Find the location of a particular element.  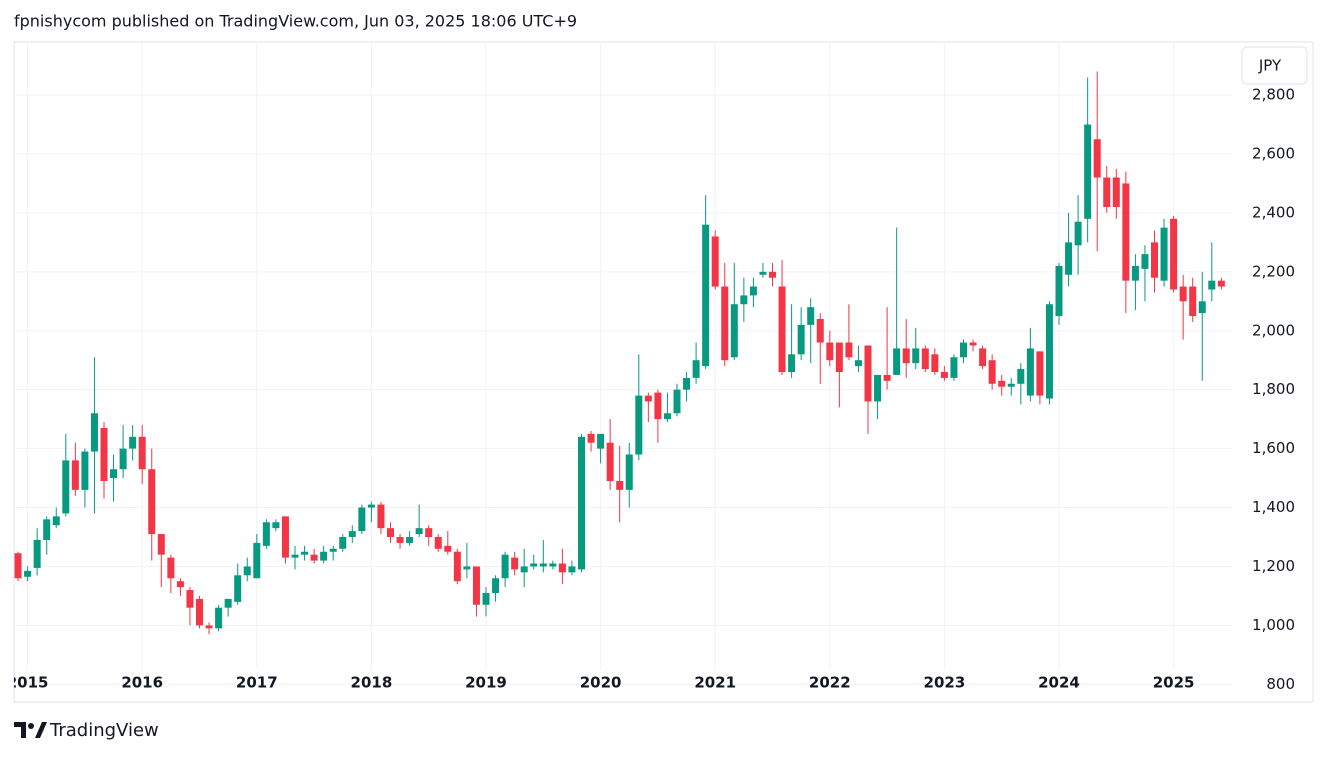

x-tick-label: 2025 is located at coordinates (1174, 683).